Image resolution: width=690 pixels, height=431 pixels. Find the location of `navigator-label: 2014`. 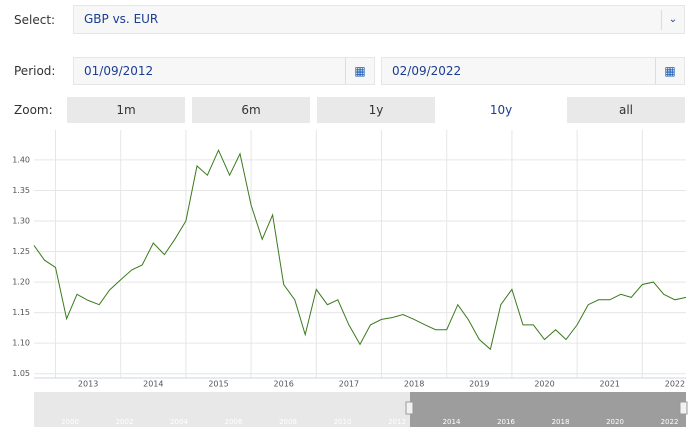

navigator-label: 2014 is located at coordinates (452, 422).